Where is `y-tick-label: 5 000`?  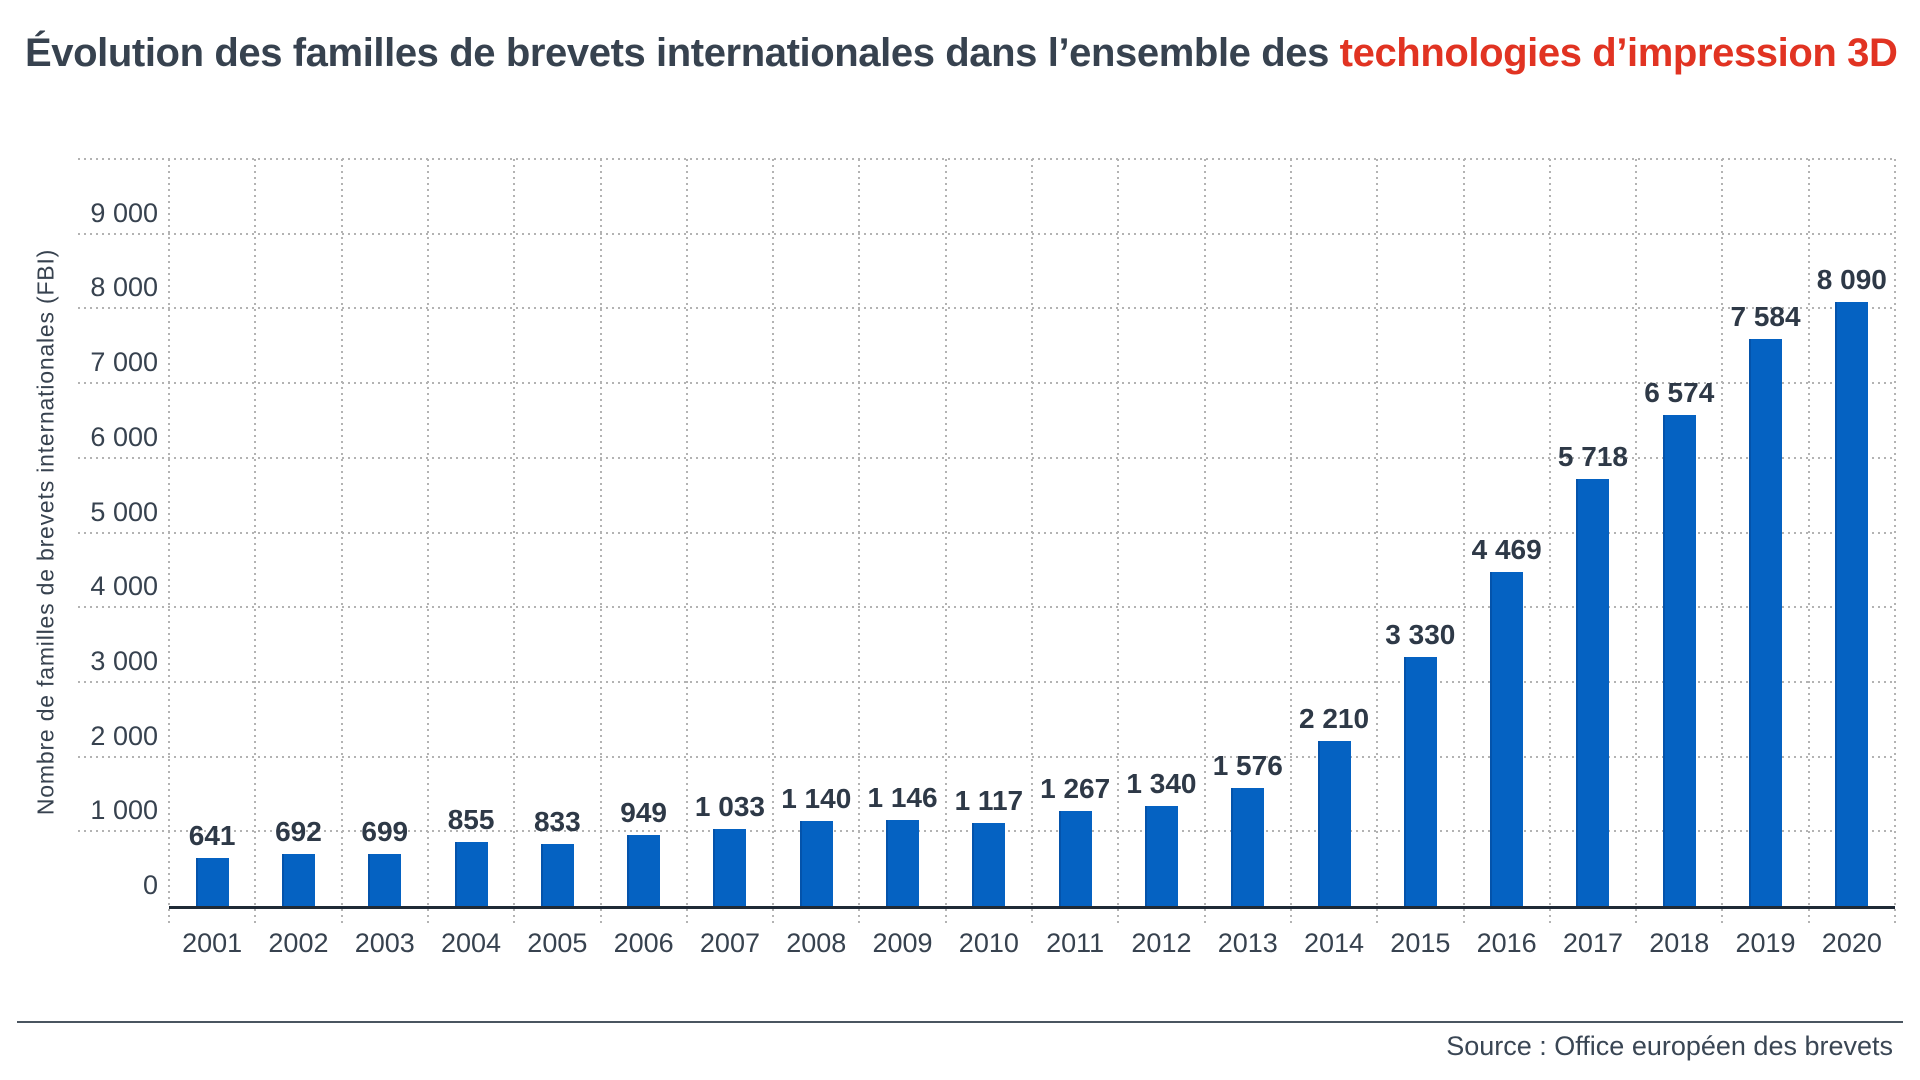 y-tick-label: 5 000 is located at coordinates (124, 511).